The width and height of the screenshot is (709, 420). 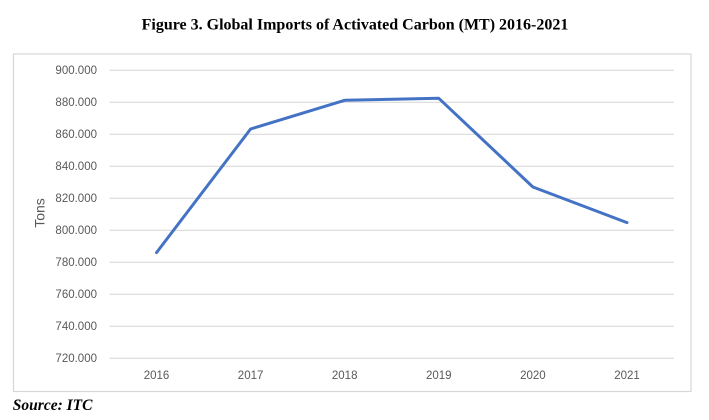 I want to click on svg-text: 840.000, so click(x=76, y=167).